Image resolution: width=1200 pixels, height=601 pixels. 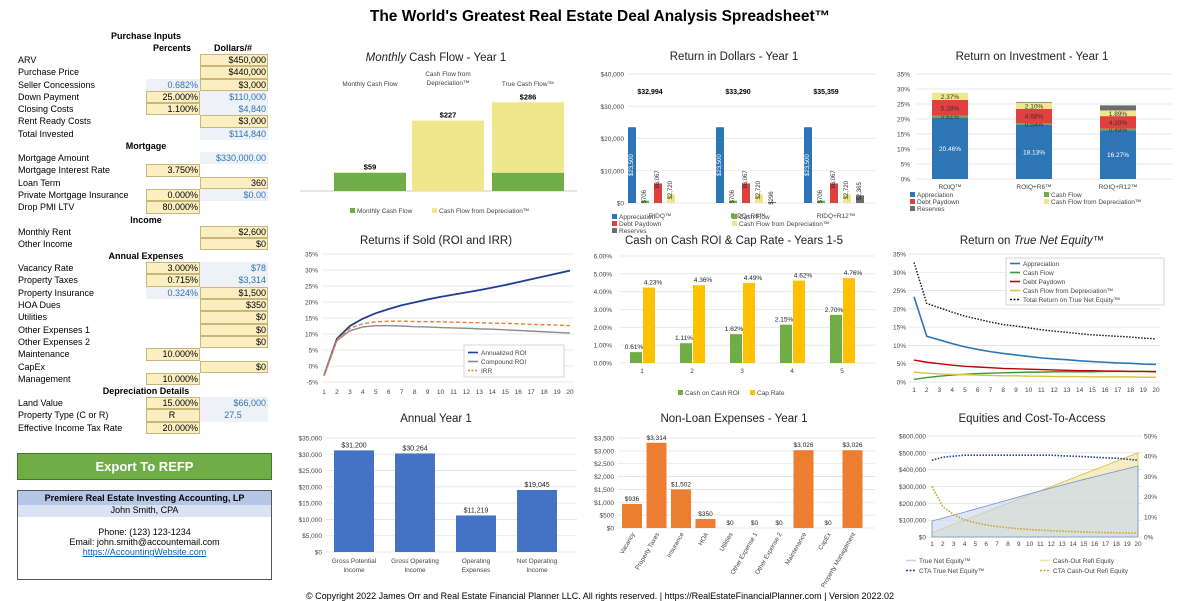 What do you see at coordinates (621, 204) in the screenshot?
I see `y-tick: $0` at bounding box center [621, 204].